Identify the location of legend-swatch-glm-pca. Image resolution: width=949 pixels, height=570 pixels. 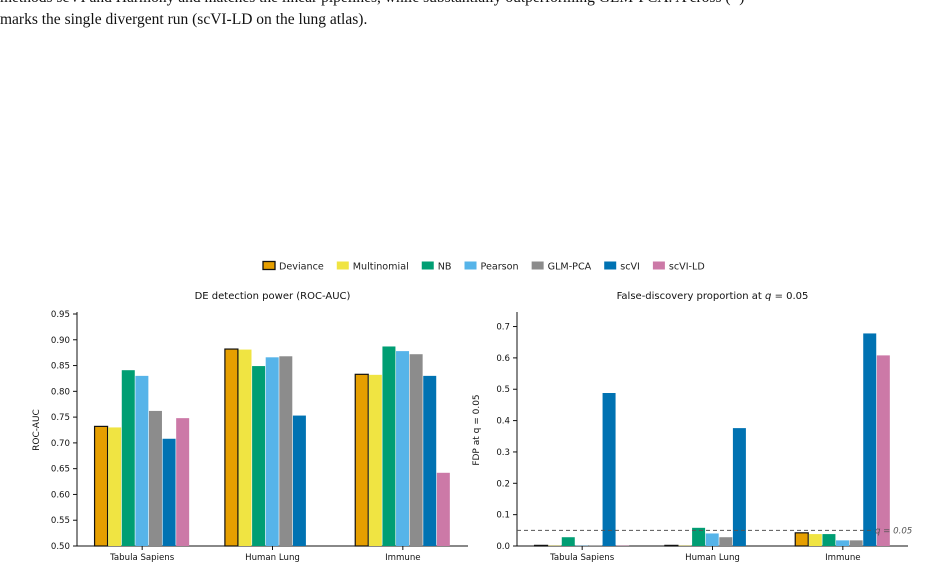
(537, 265).